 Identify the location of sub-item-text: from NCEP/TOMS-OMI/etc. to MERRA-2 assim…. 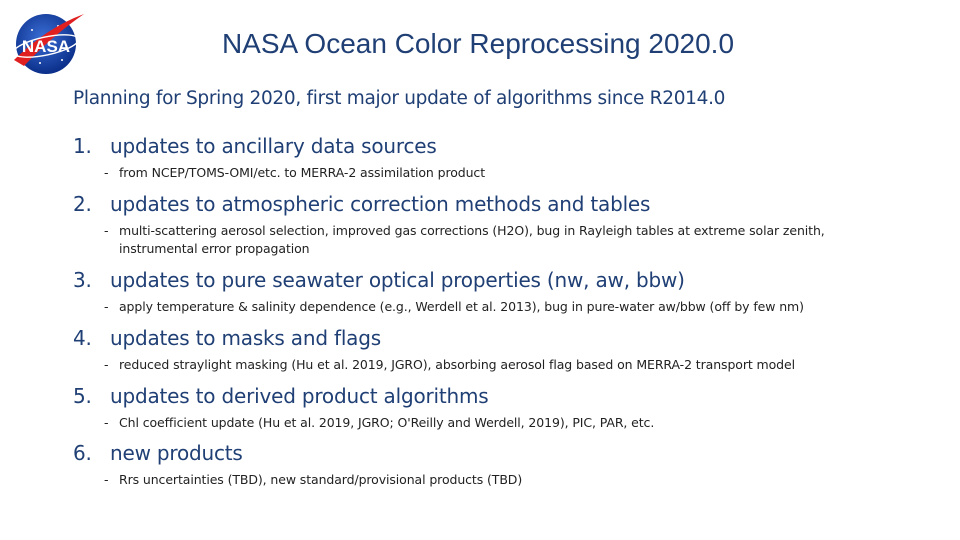
(302, 172).